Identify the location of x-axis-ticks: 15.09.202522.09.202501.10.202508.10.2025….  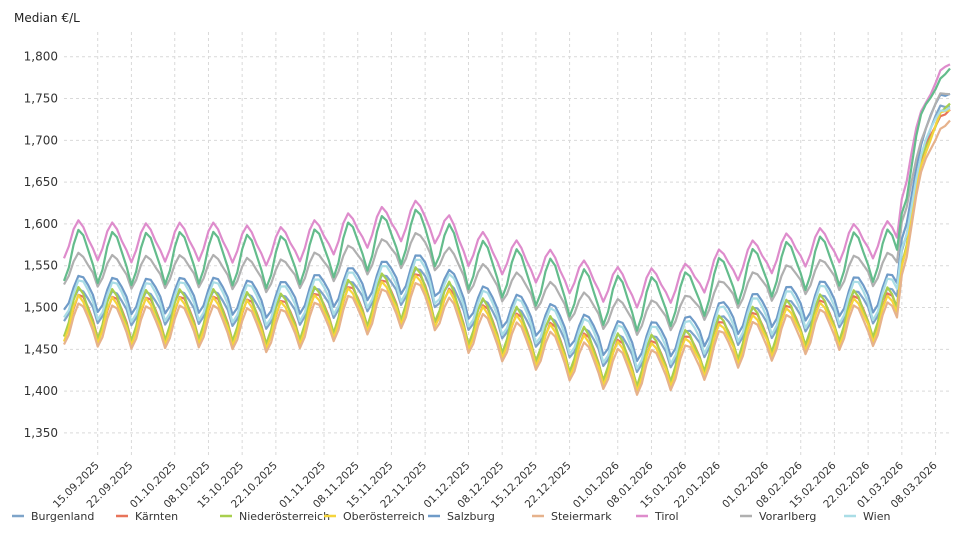
(495, 484).